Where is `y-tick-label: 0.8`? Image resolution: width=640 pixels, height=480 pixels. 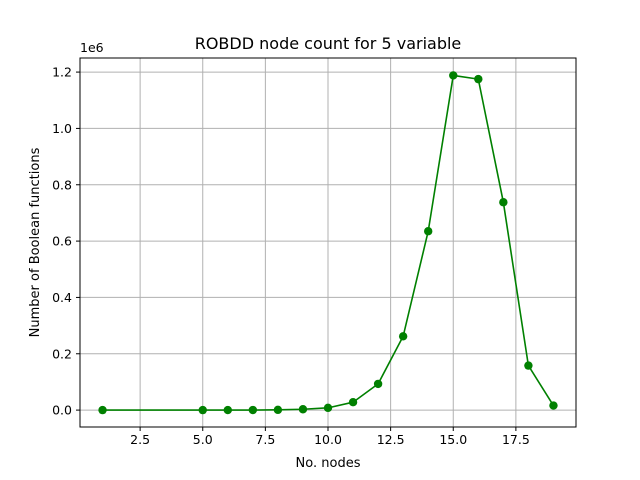 y-tick-label: 0.8 is located at coordinates (62, 184).